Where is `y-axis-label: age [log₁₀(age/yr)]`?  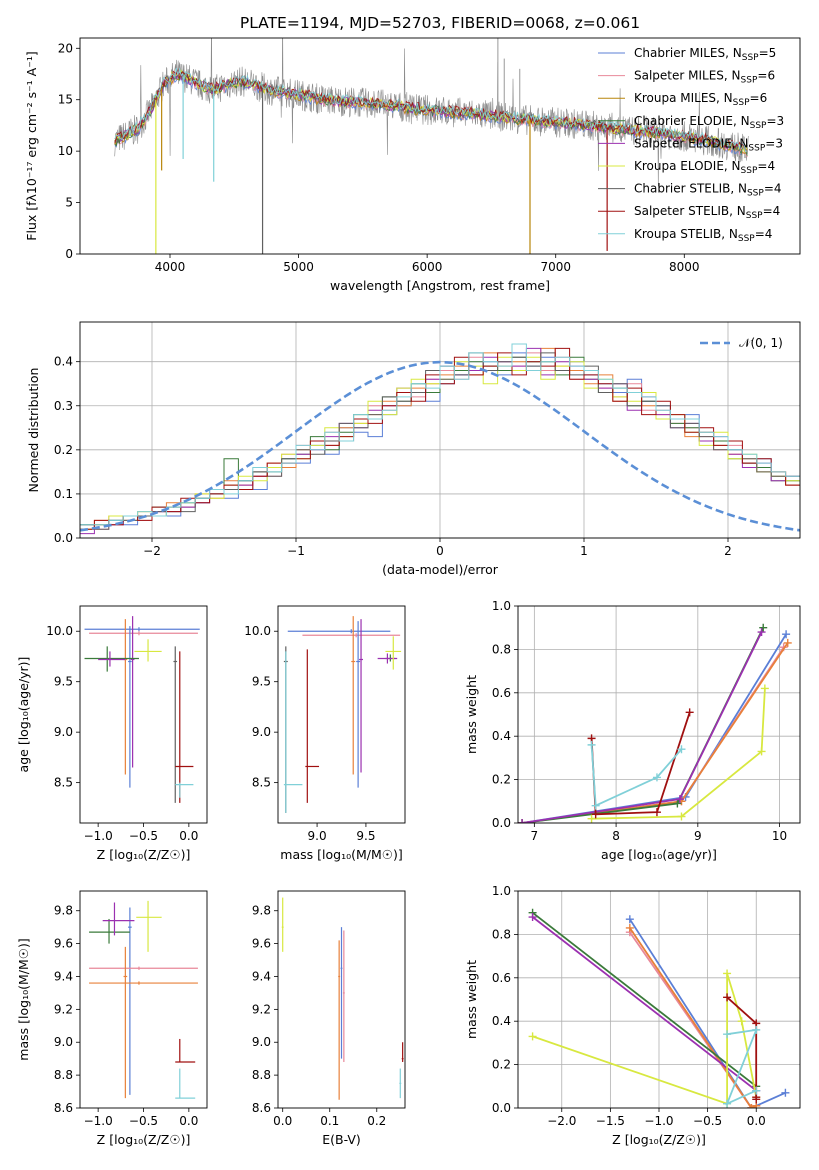 y-axis-label: age [log₁₀(age/yr)] is located at coordinates (23, 715).